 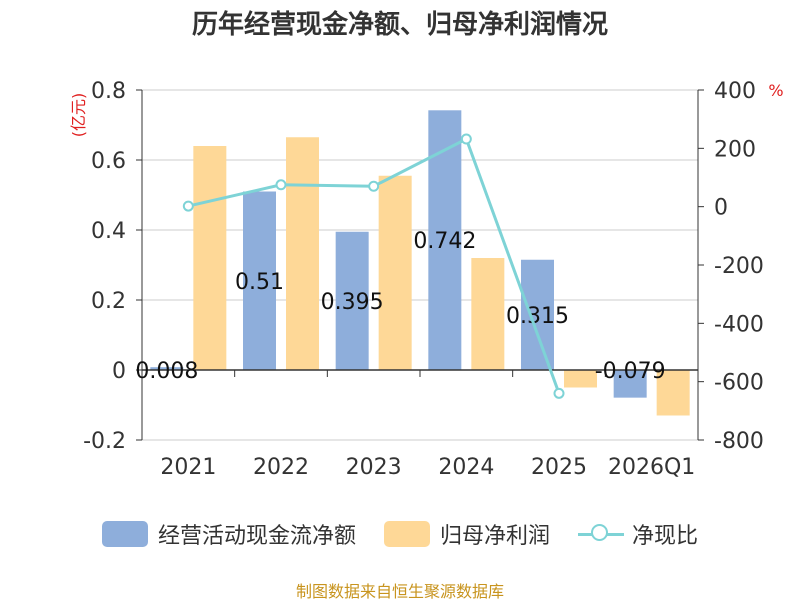 I want to click on legend-item-ratio: 净现比, so click(x=638, y=534).